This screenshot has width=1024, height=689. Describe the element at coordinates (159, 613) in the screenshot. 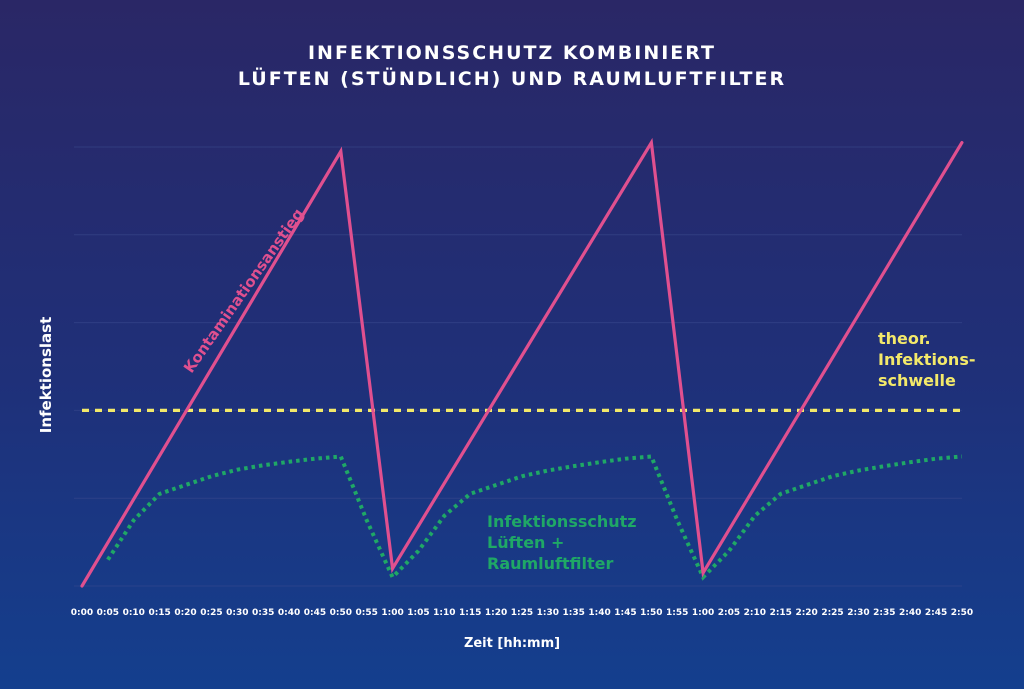

I see `x-tick-label: 0:15` at that location.